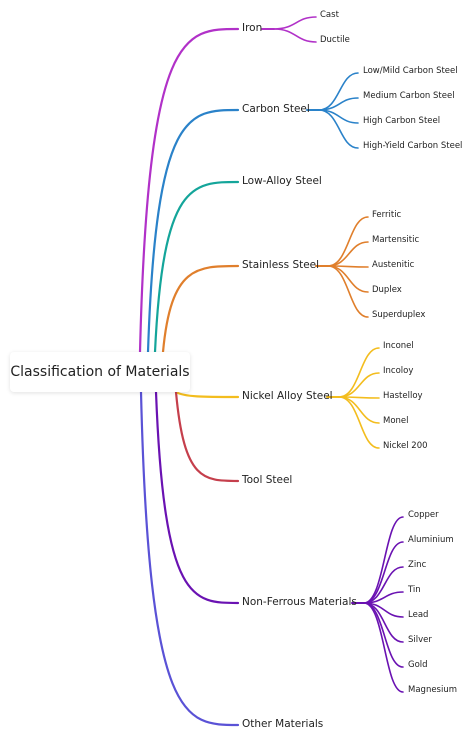 This screenshot has height=745, width=474. What do you see at coordinates (282, 181) in the screenshot?
I see `branch-low-alloy-steel: Low-Alloy Steel` at bounding box center [282, 181].